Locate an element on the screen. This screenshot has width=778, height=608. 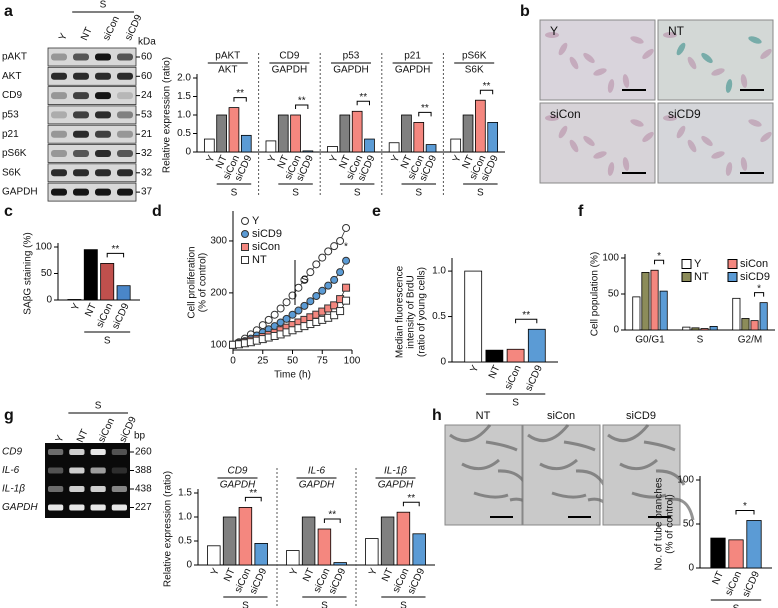
panel-label: g is located at coordinates (9, 415).